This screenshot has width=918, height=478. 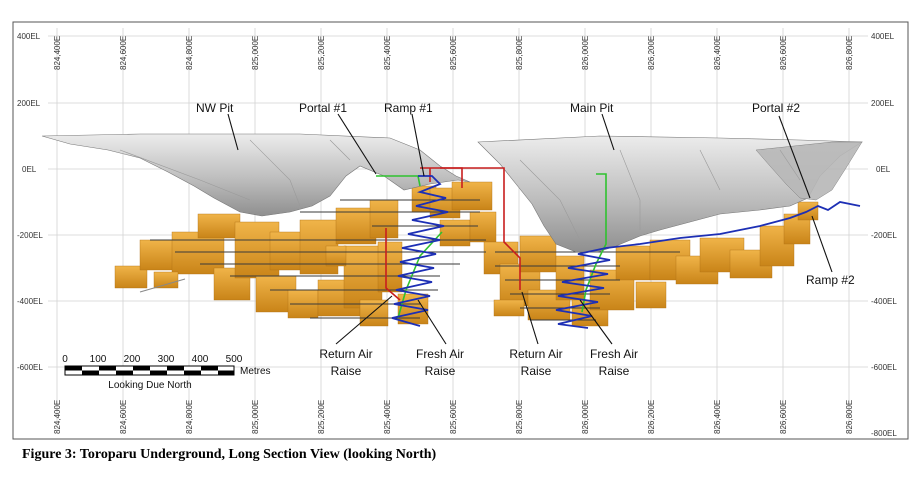 What do you see at coordinates (408, 108) in the screenshot?
I see `ramp-1-label: Ramp #1` at bounding box center [408, 108].